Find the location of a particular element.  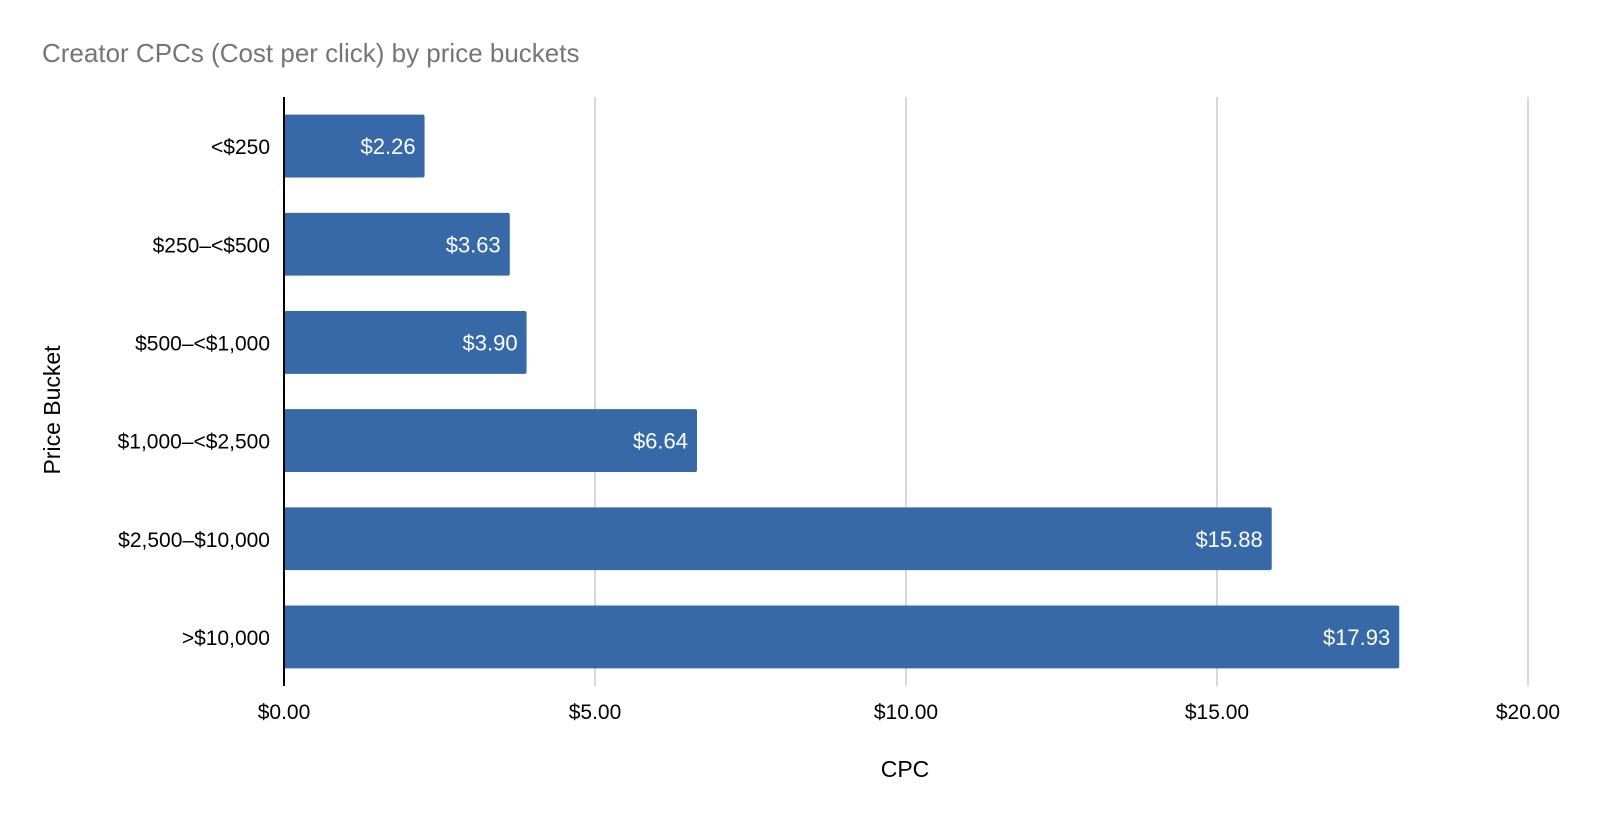

bar-data-label: $3.63 is located at coordinates (473, 244).